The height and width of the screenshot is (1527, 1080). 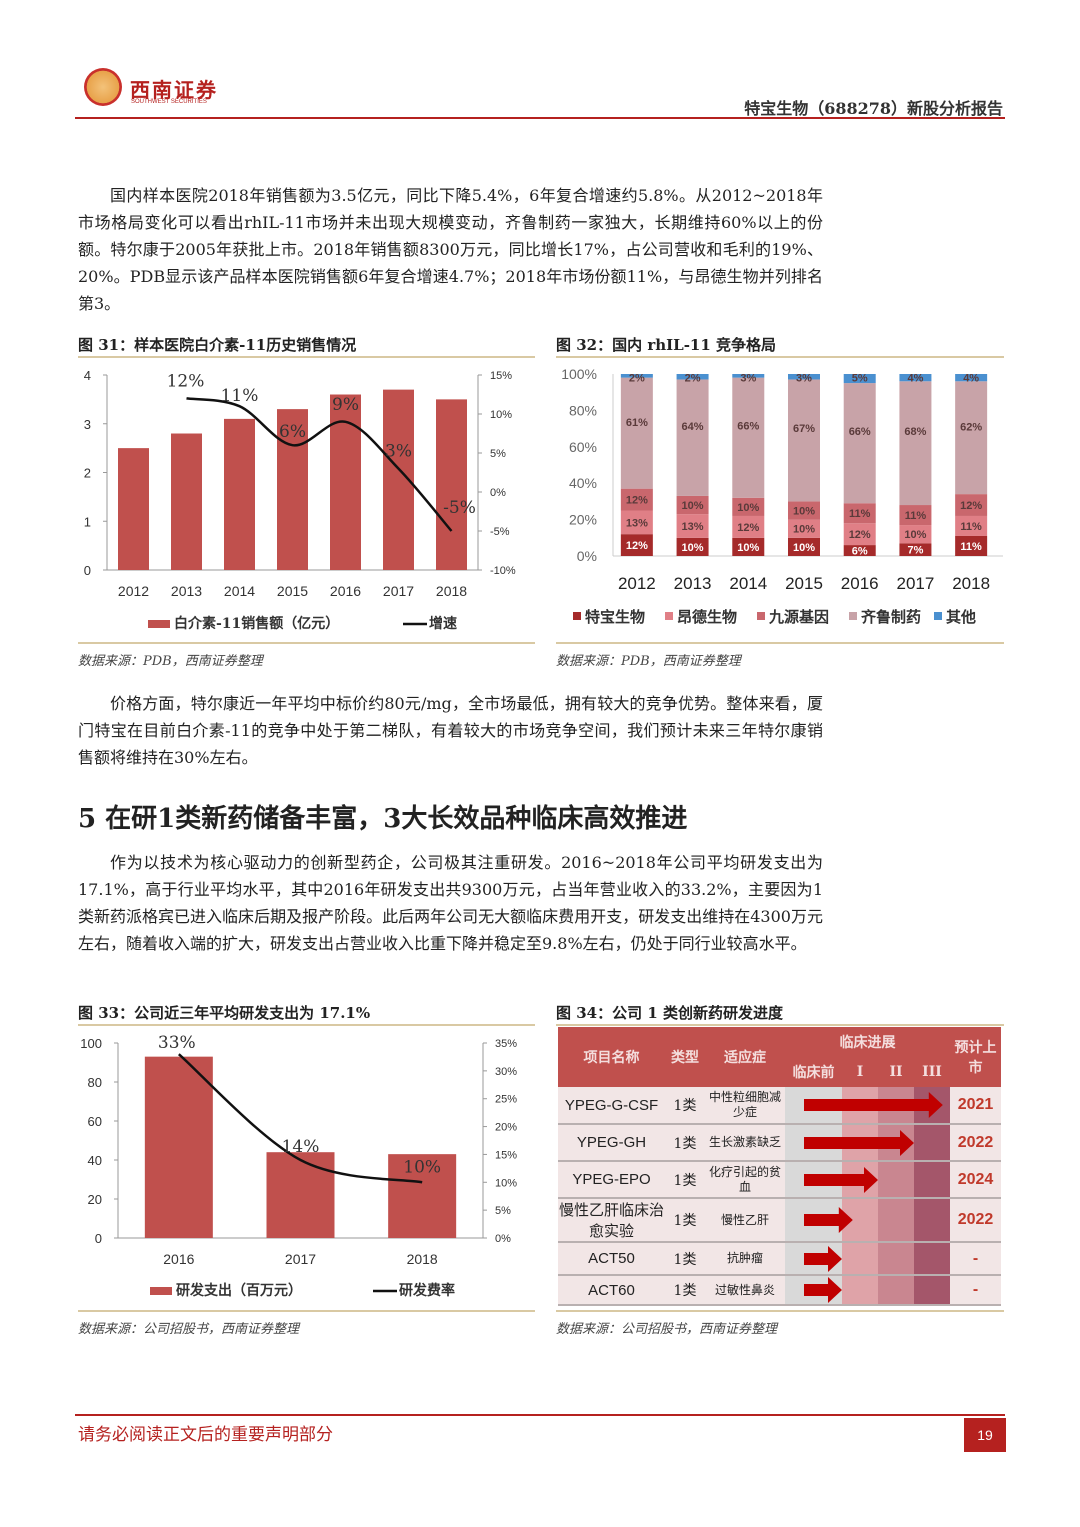 What do you see at coordinates (975, 1057) in the screenshot?
I see `table-header-cell: 预计上市` at bounding box center [975, 1057].